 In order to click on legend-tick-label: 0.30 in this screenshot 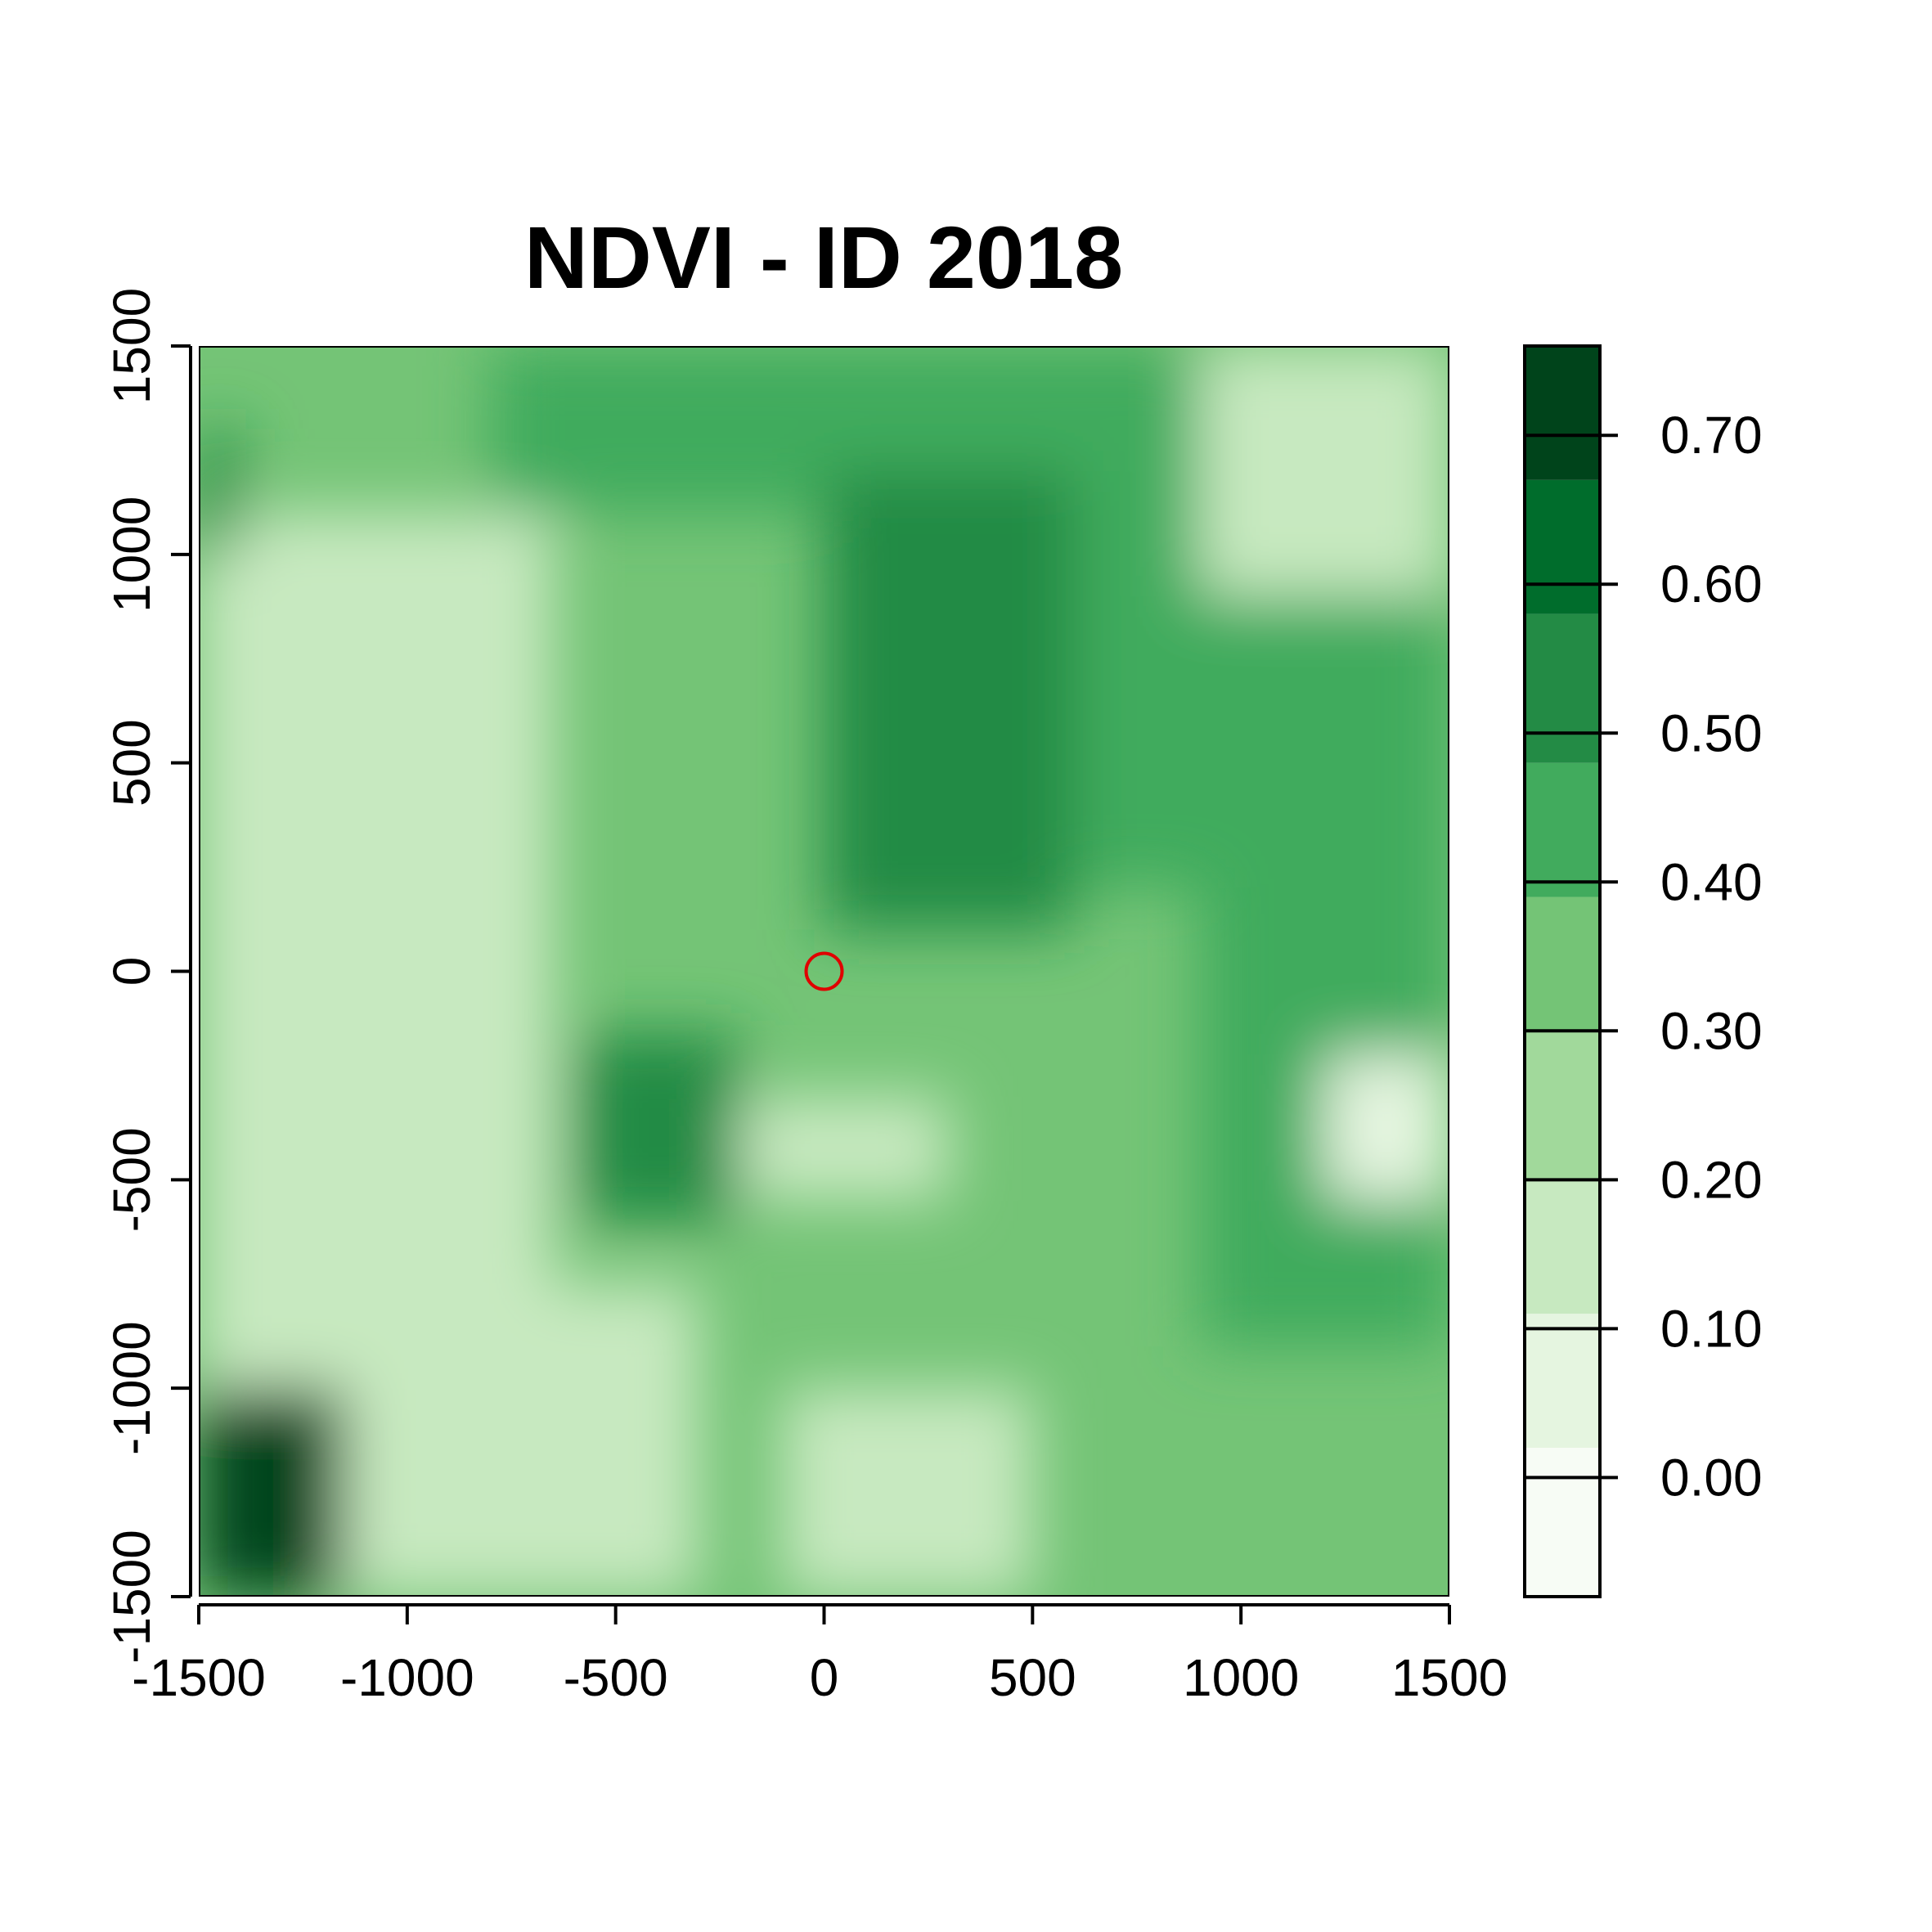, I will do `click(1712, 1030)`.